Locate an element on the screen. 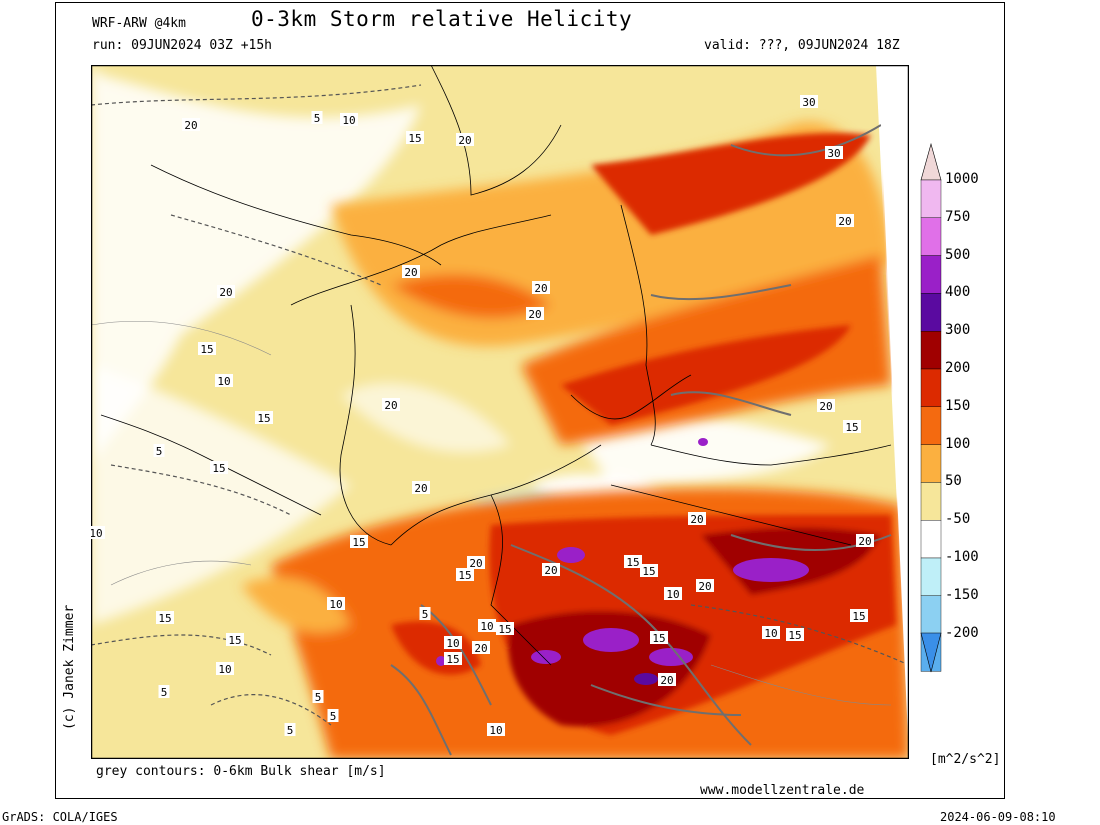 The image size is (1100, 825). contour-note: grey contours: 0-6km Bulk shear [m/s] is located at coordinates (241, 771).